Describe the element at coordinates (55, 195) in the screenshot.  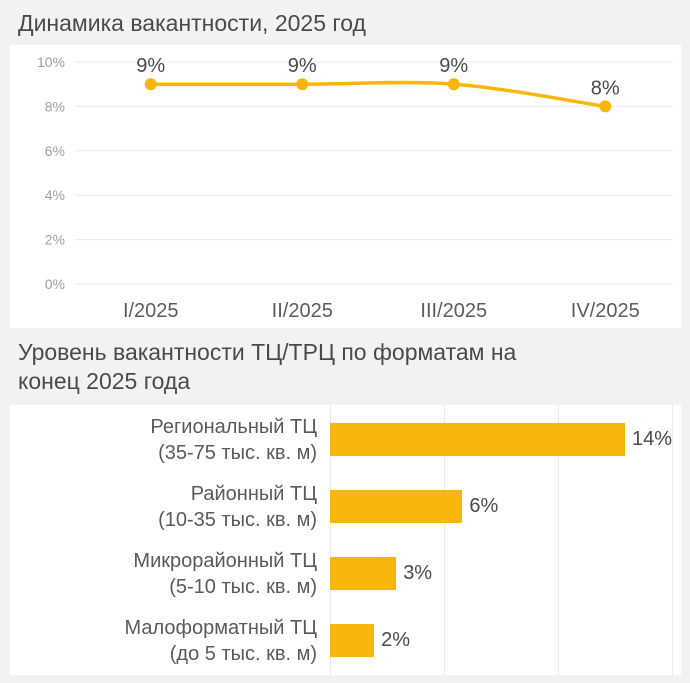
I see `y-axis-tick-label: 4%` at that location.